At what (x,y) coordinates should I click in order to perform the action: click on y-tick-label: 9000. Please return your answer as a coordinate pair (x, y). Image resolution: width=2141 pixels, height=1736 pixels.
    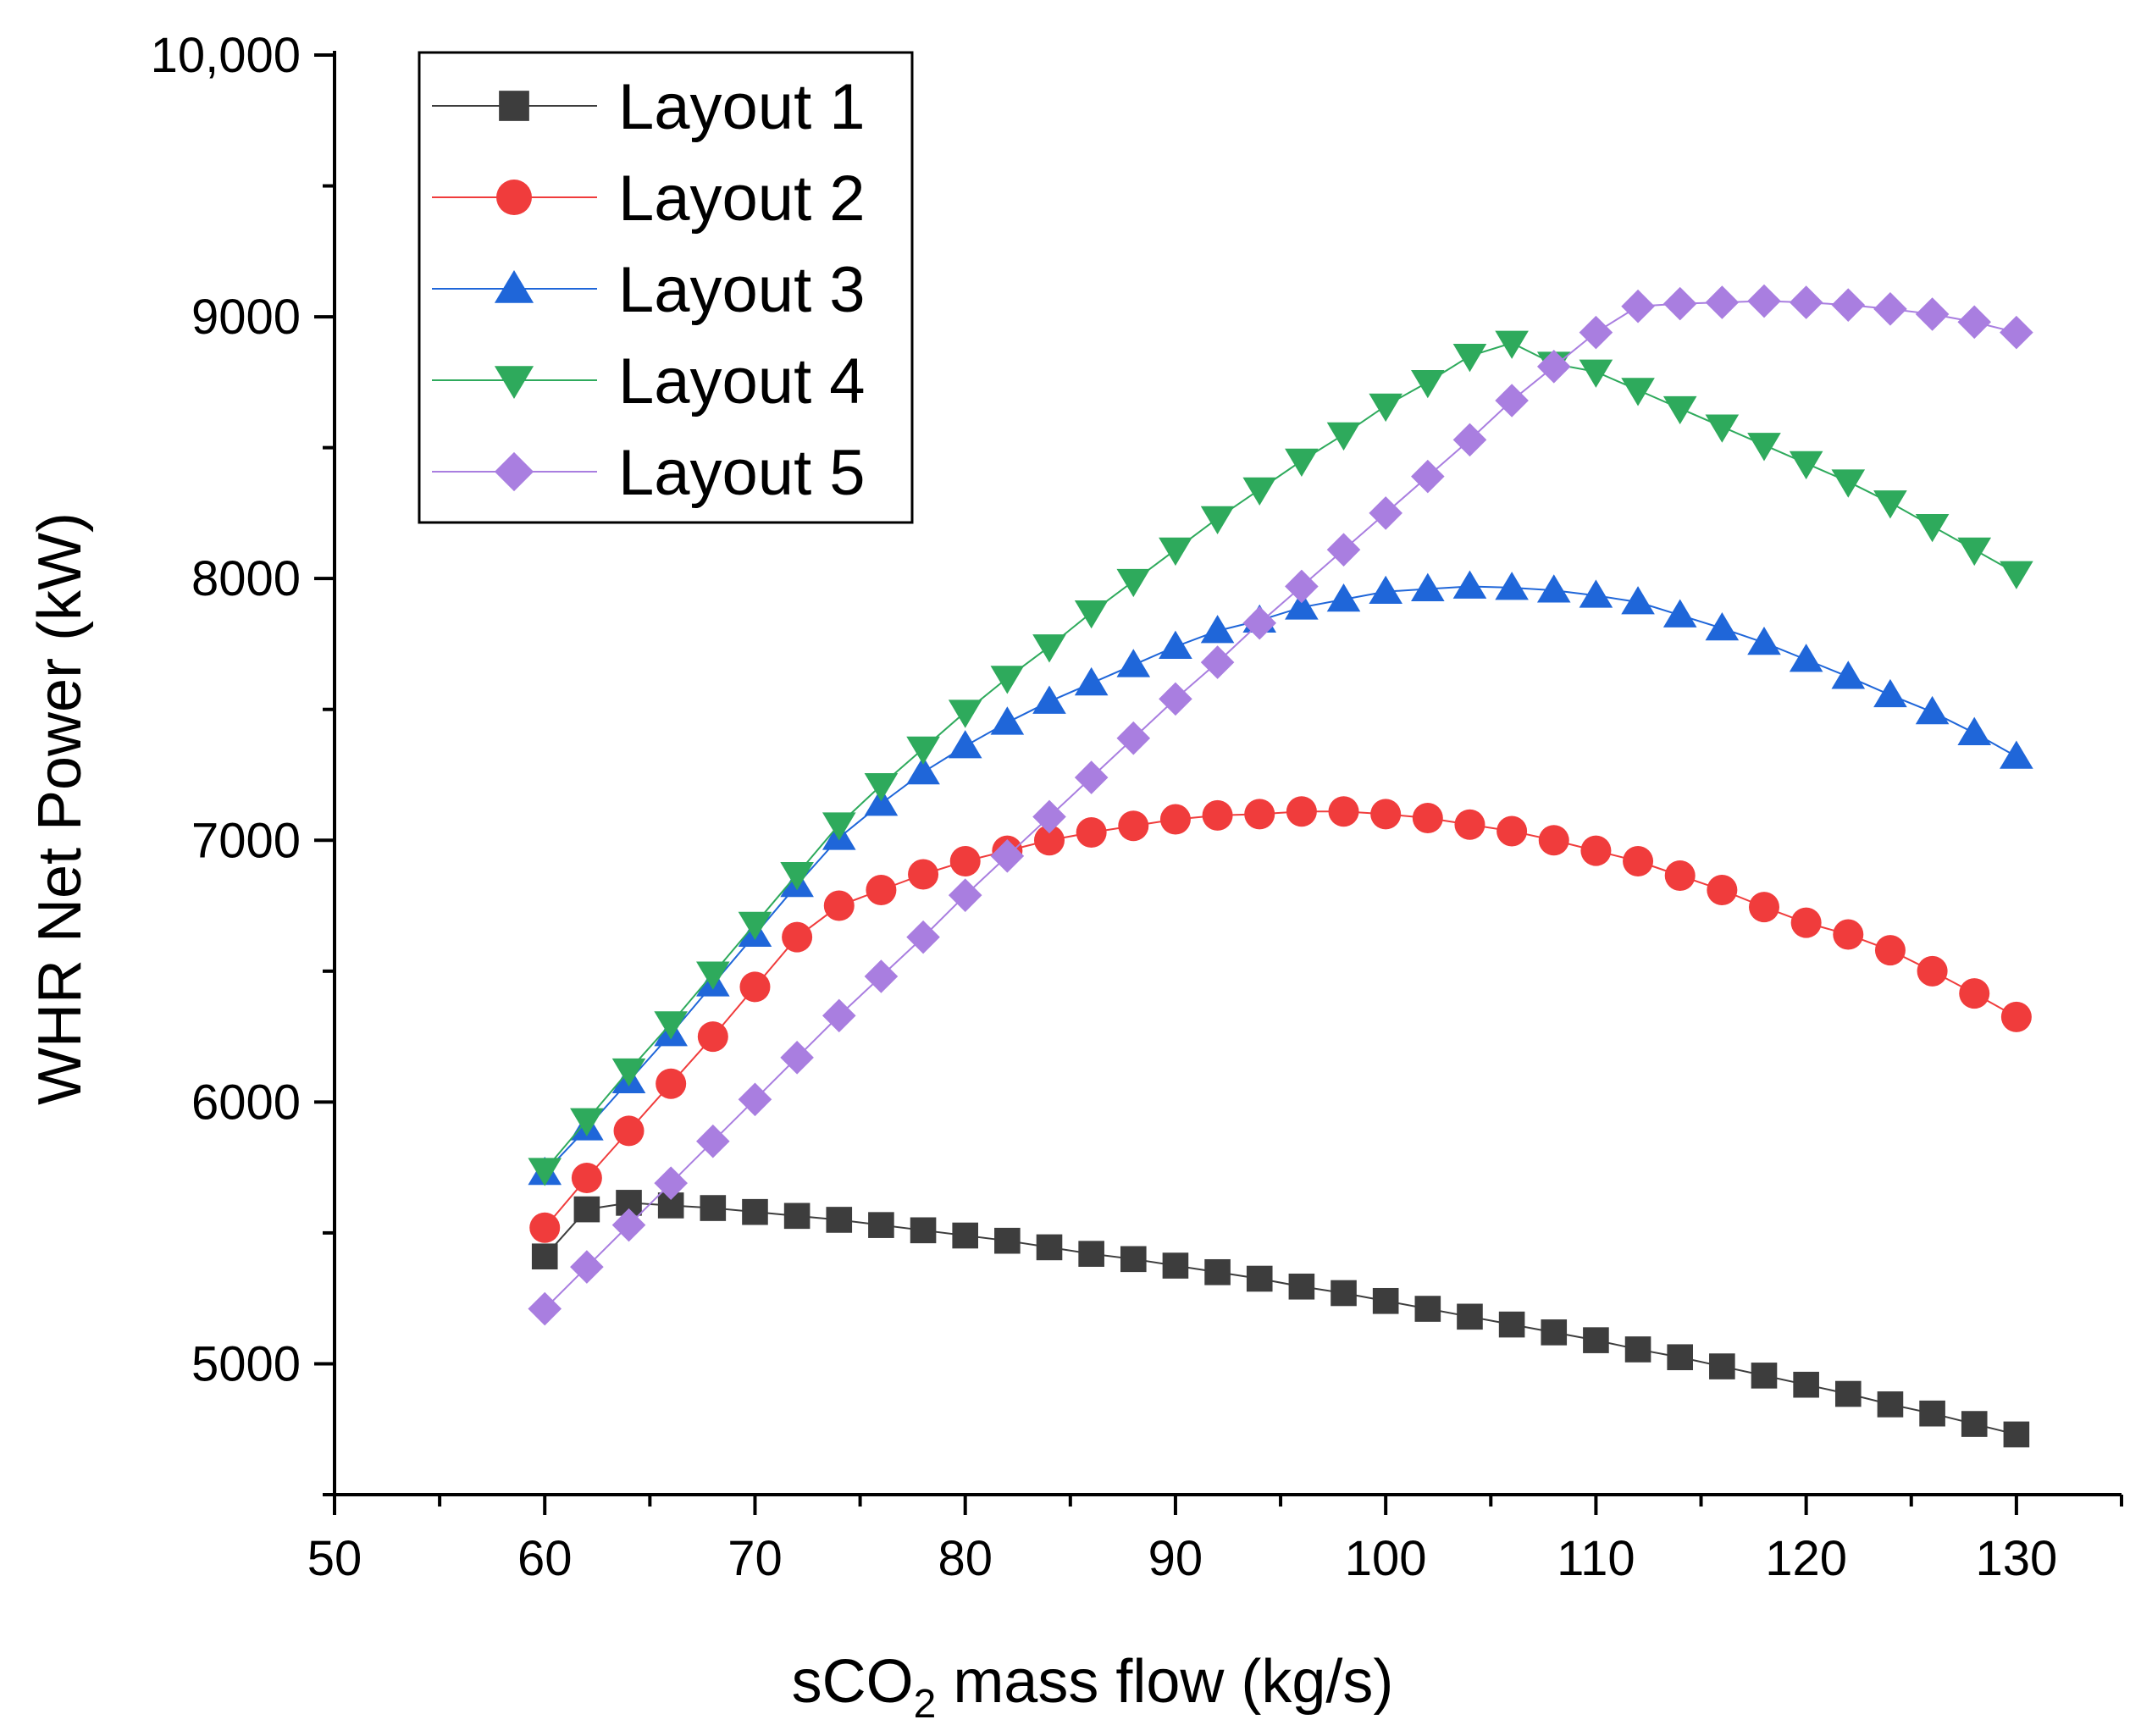
    Looking at the image, I should click on (246, 317).